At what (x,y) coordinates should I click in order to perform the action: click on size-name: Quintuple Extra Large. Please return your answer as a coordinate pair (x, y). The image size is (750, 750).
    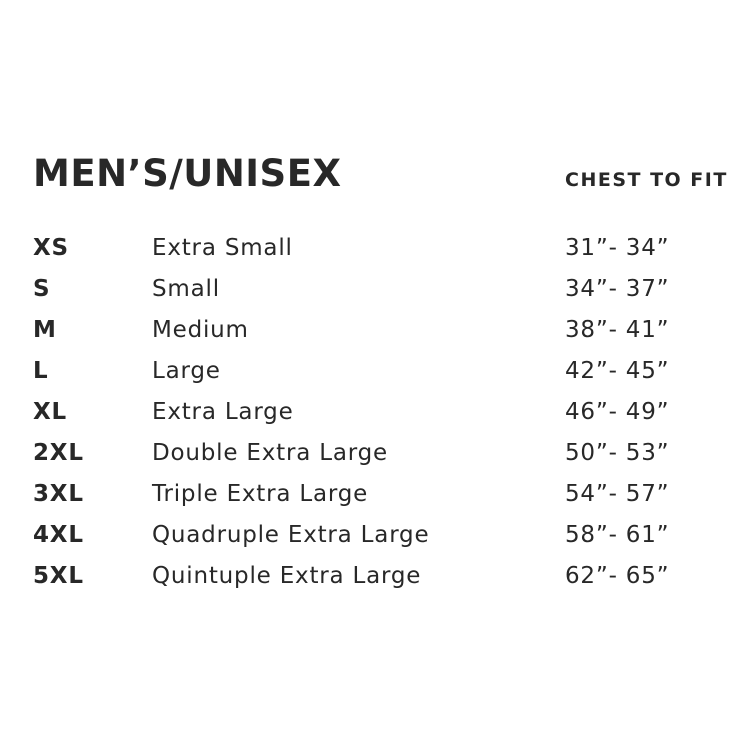
    Looking at the image, I should click on (287, 576).